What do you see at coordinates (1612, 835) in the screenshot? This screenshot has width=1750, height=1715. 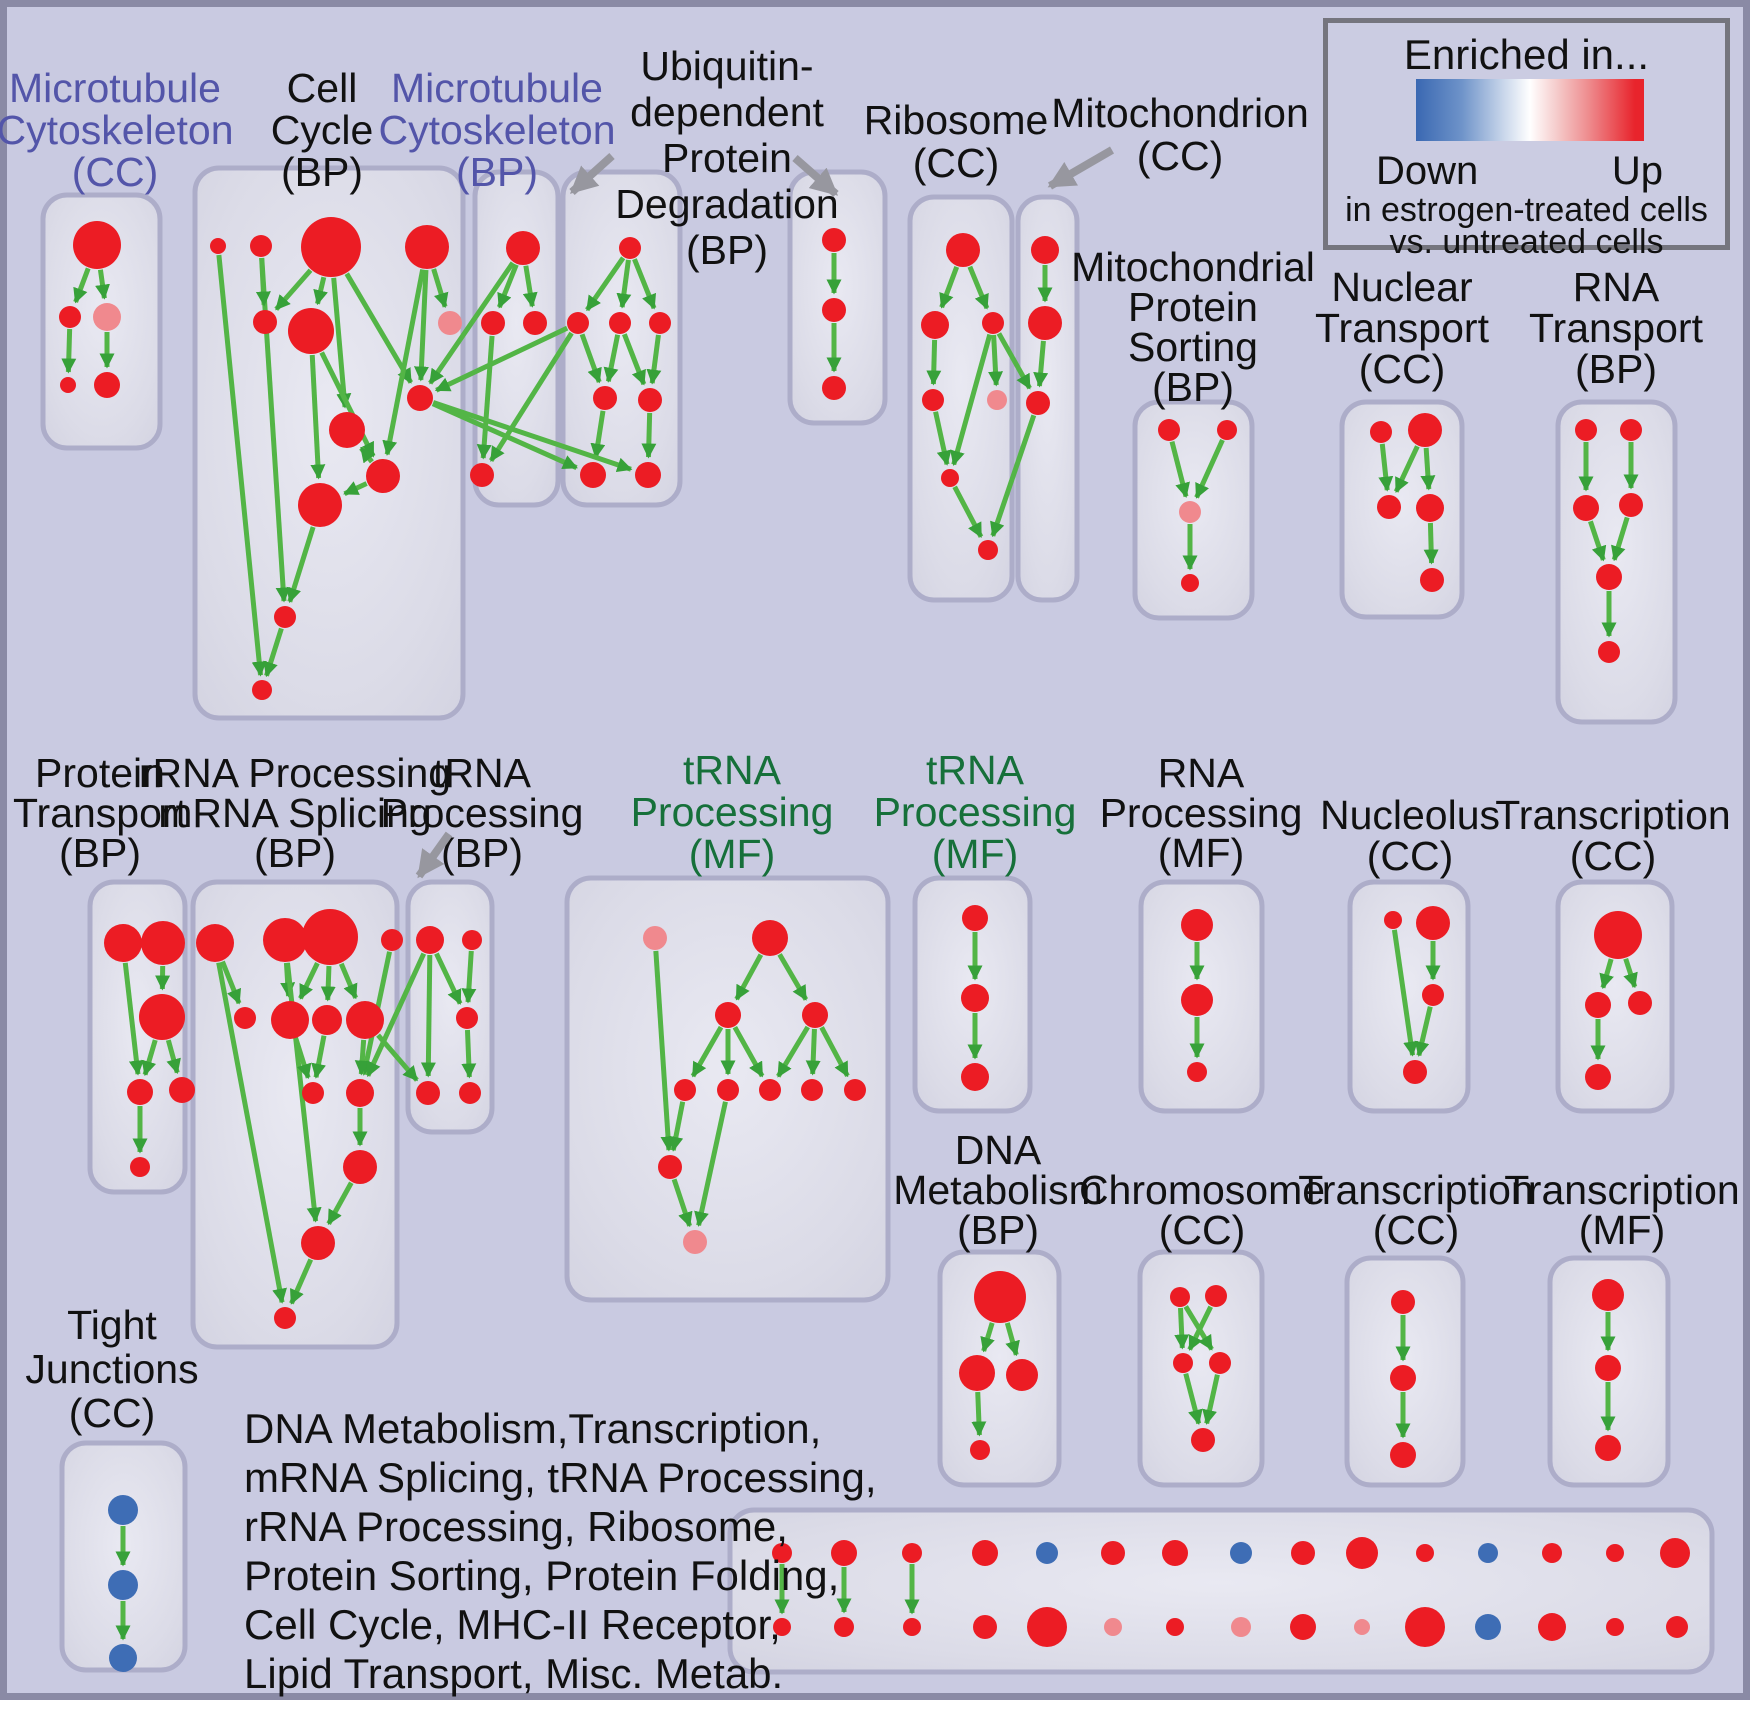 I see `cluster-label-transcription-cc: Transcription (CC)` at bounding box center [1612, 835].